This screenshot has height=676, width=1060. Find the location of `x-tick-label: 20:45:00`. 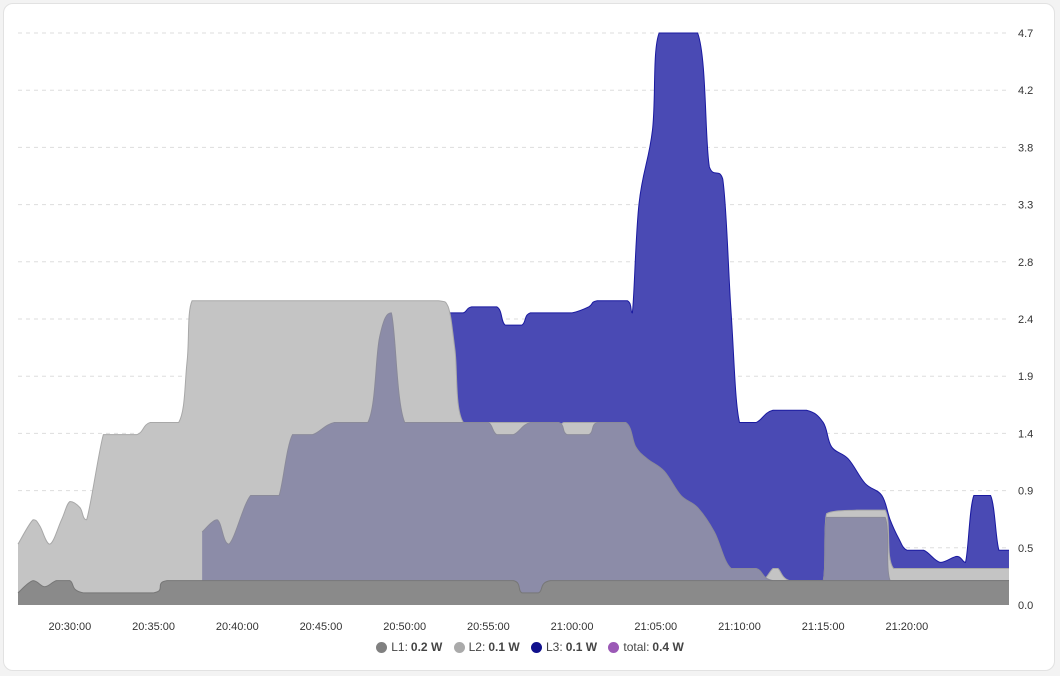

x-tick-label: 20:45:00 is located at coordinates (321, 627).